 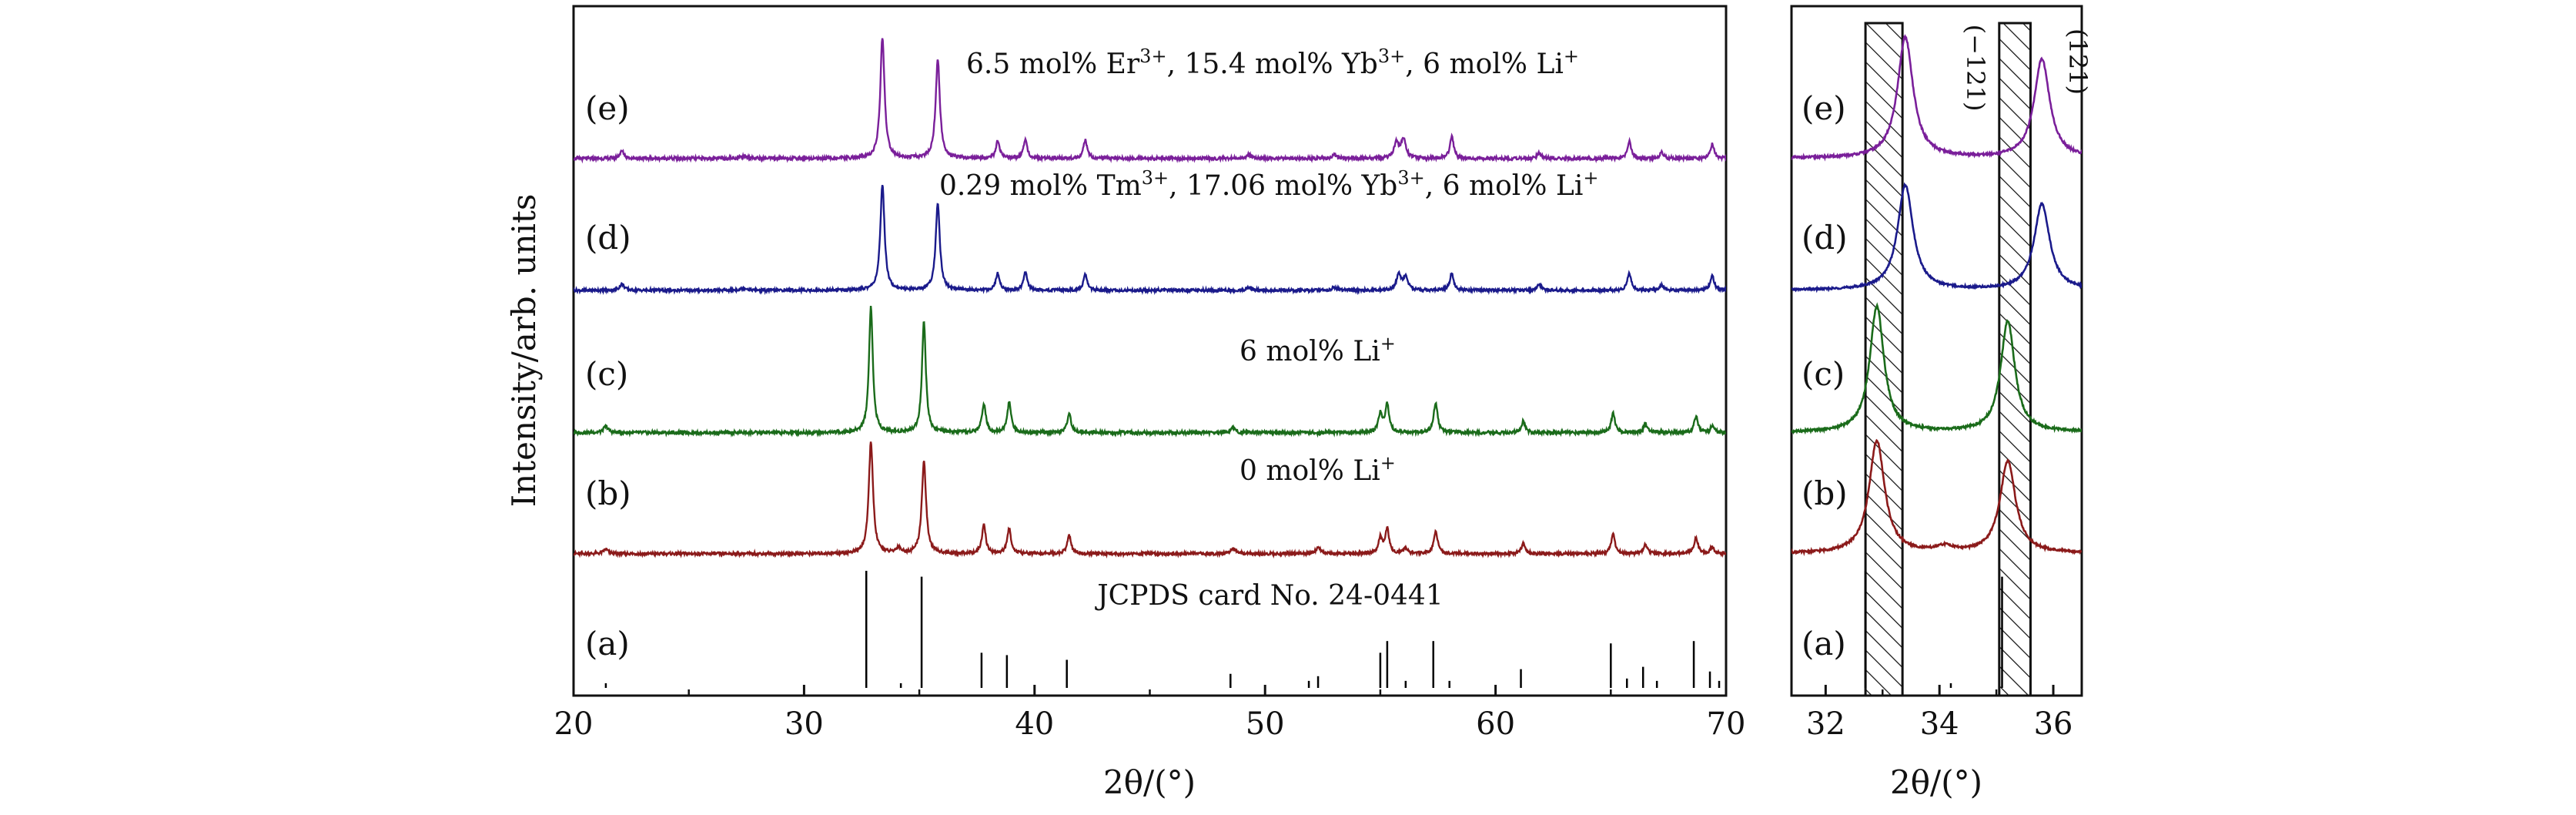 What do you see at coordinates (1269, 596) in the screenshot?
I see `annotation-jcpds: JCPDS card No. 24-0441` at bounding box center [1269, 596].